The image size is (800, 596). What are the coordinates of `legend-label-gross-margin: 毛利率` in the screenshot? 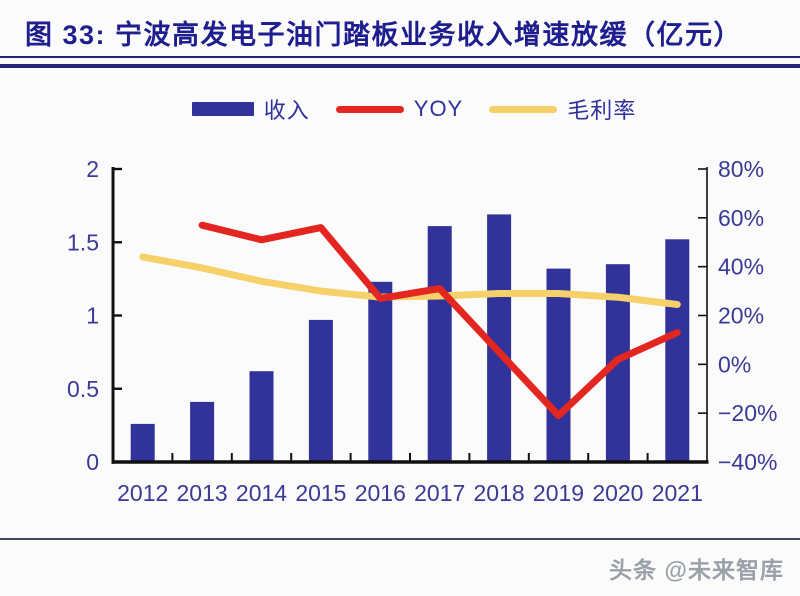 It's located at (602, 110).